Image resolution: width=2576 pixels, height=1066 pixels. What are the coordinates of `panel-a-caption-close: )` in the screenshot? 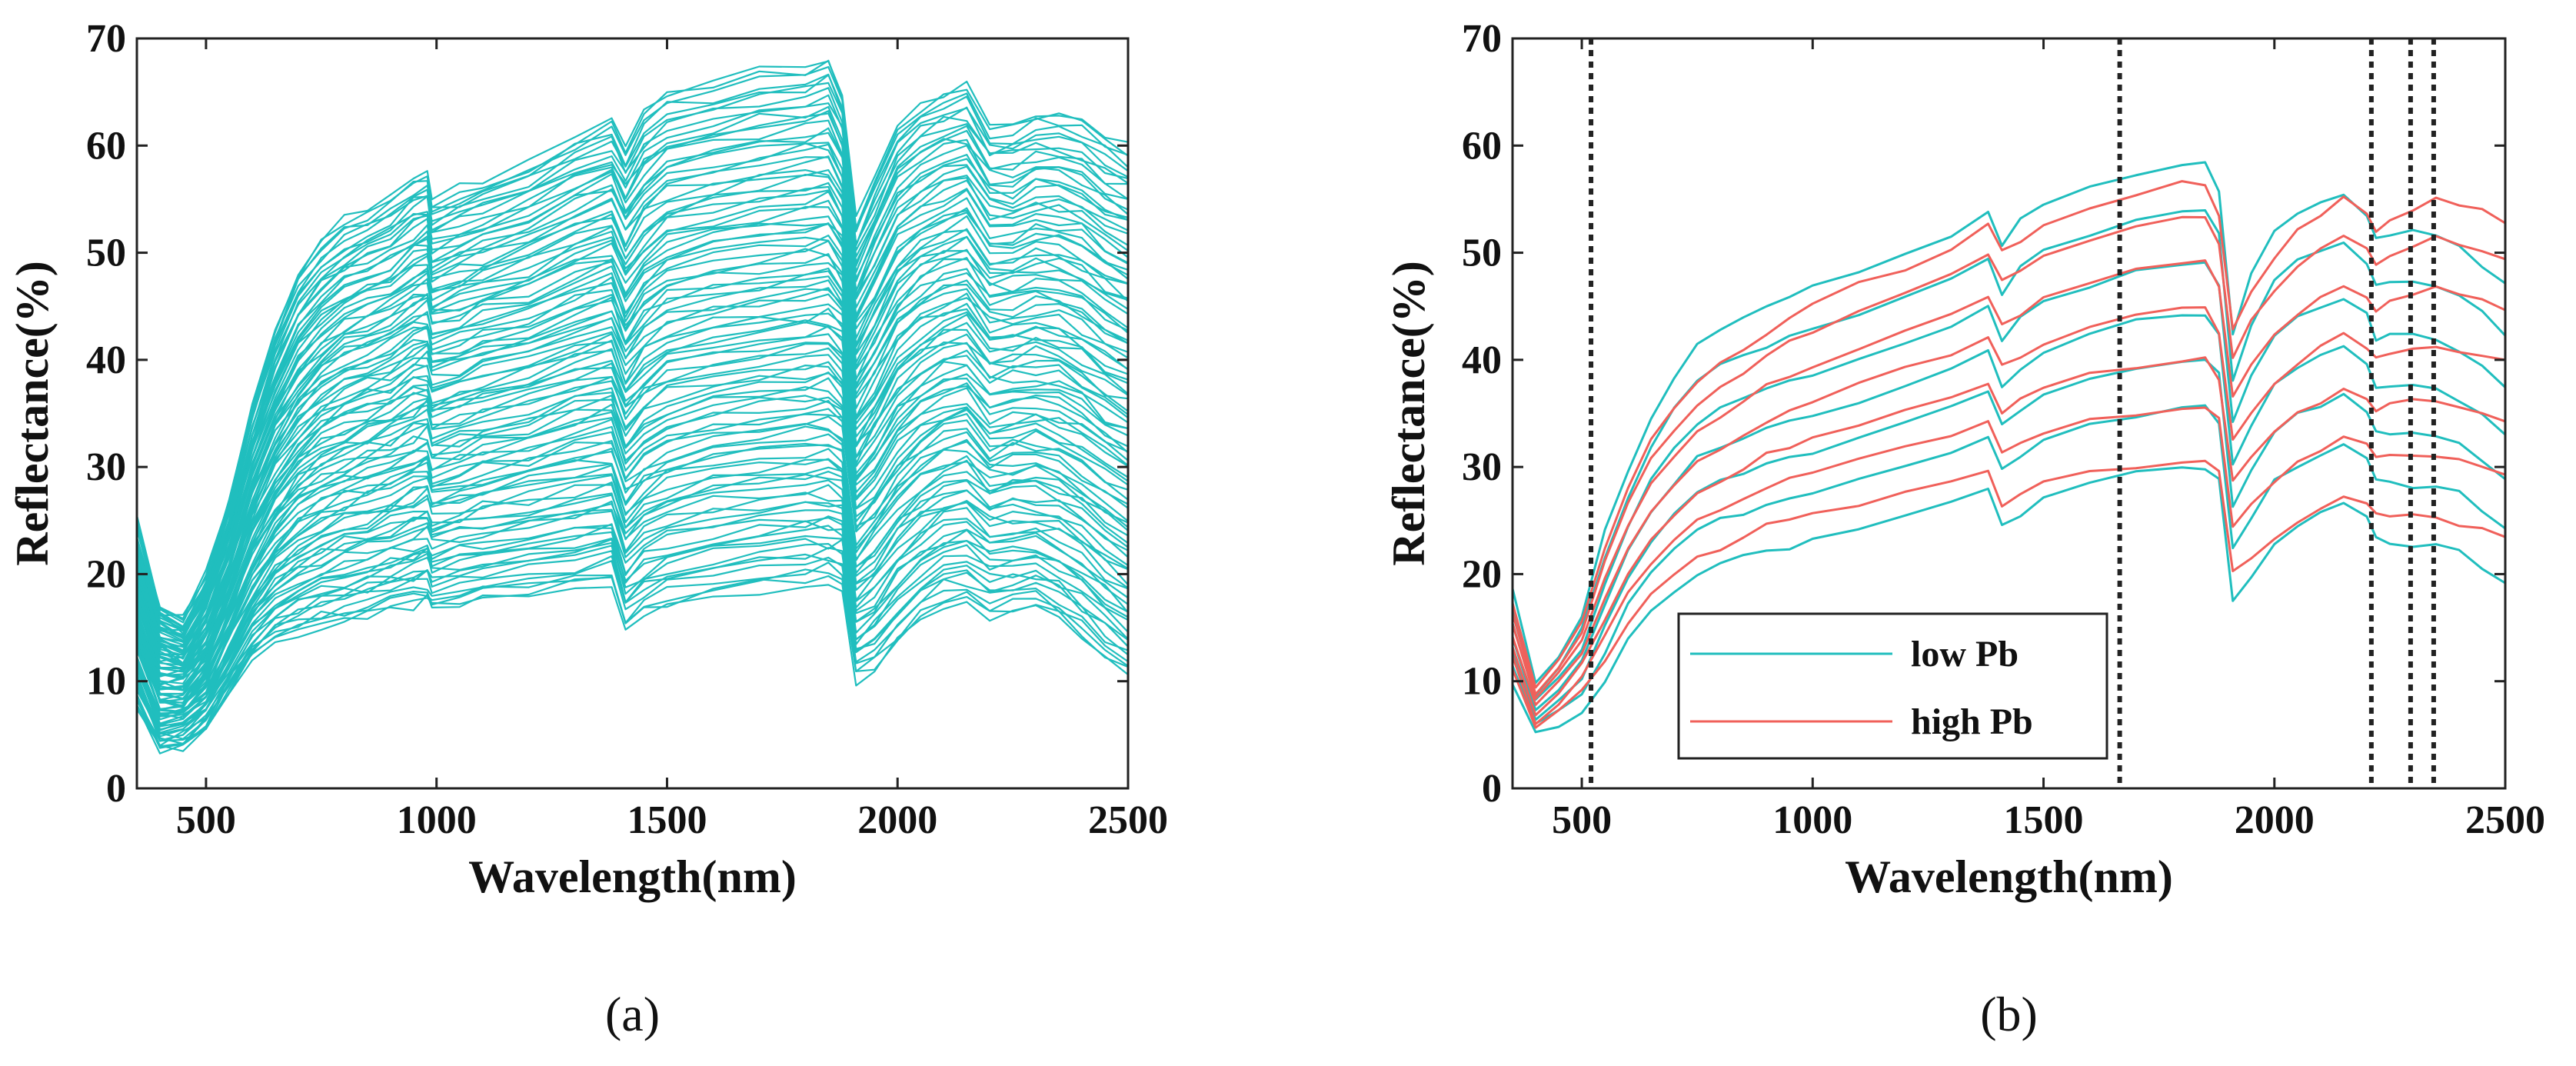 It's located at (652, 1014).